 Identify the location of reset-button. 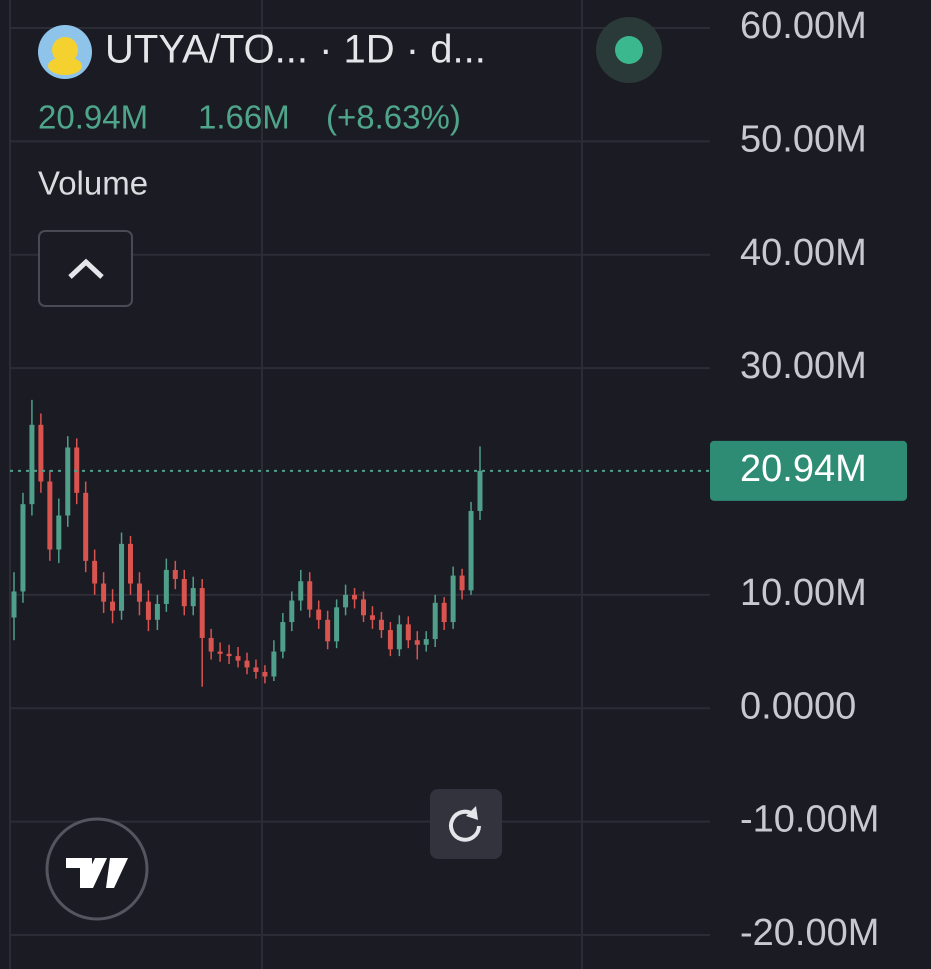
(466, 824).